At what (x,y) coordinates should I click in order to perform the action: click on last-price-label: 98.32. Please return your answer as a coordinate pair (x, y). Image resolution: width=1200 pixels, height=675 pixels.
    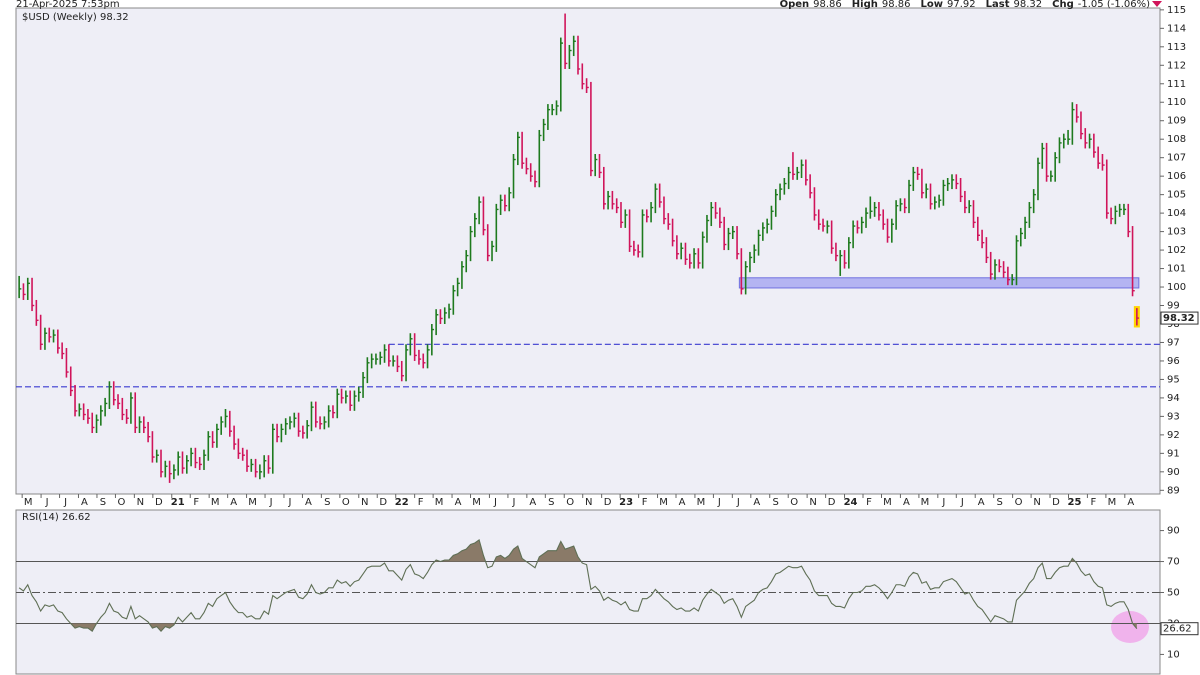
    Looking at the image, I should click on (1179, 318).